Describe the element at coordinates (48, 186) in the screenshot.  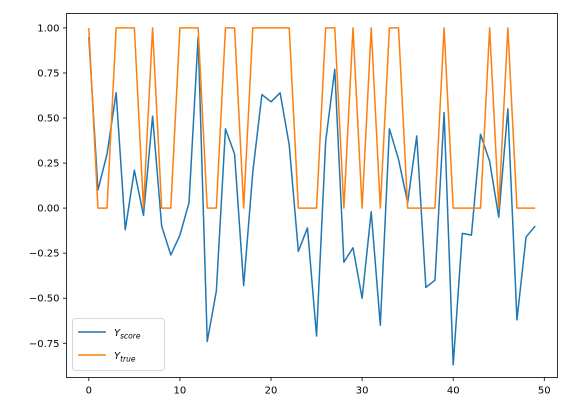
I see `y-axis: −0.75 −0.50 −0.25 0.00 0.25 0.50 0.75 1.00` at that location.